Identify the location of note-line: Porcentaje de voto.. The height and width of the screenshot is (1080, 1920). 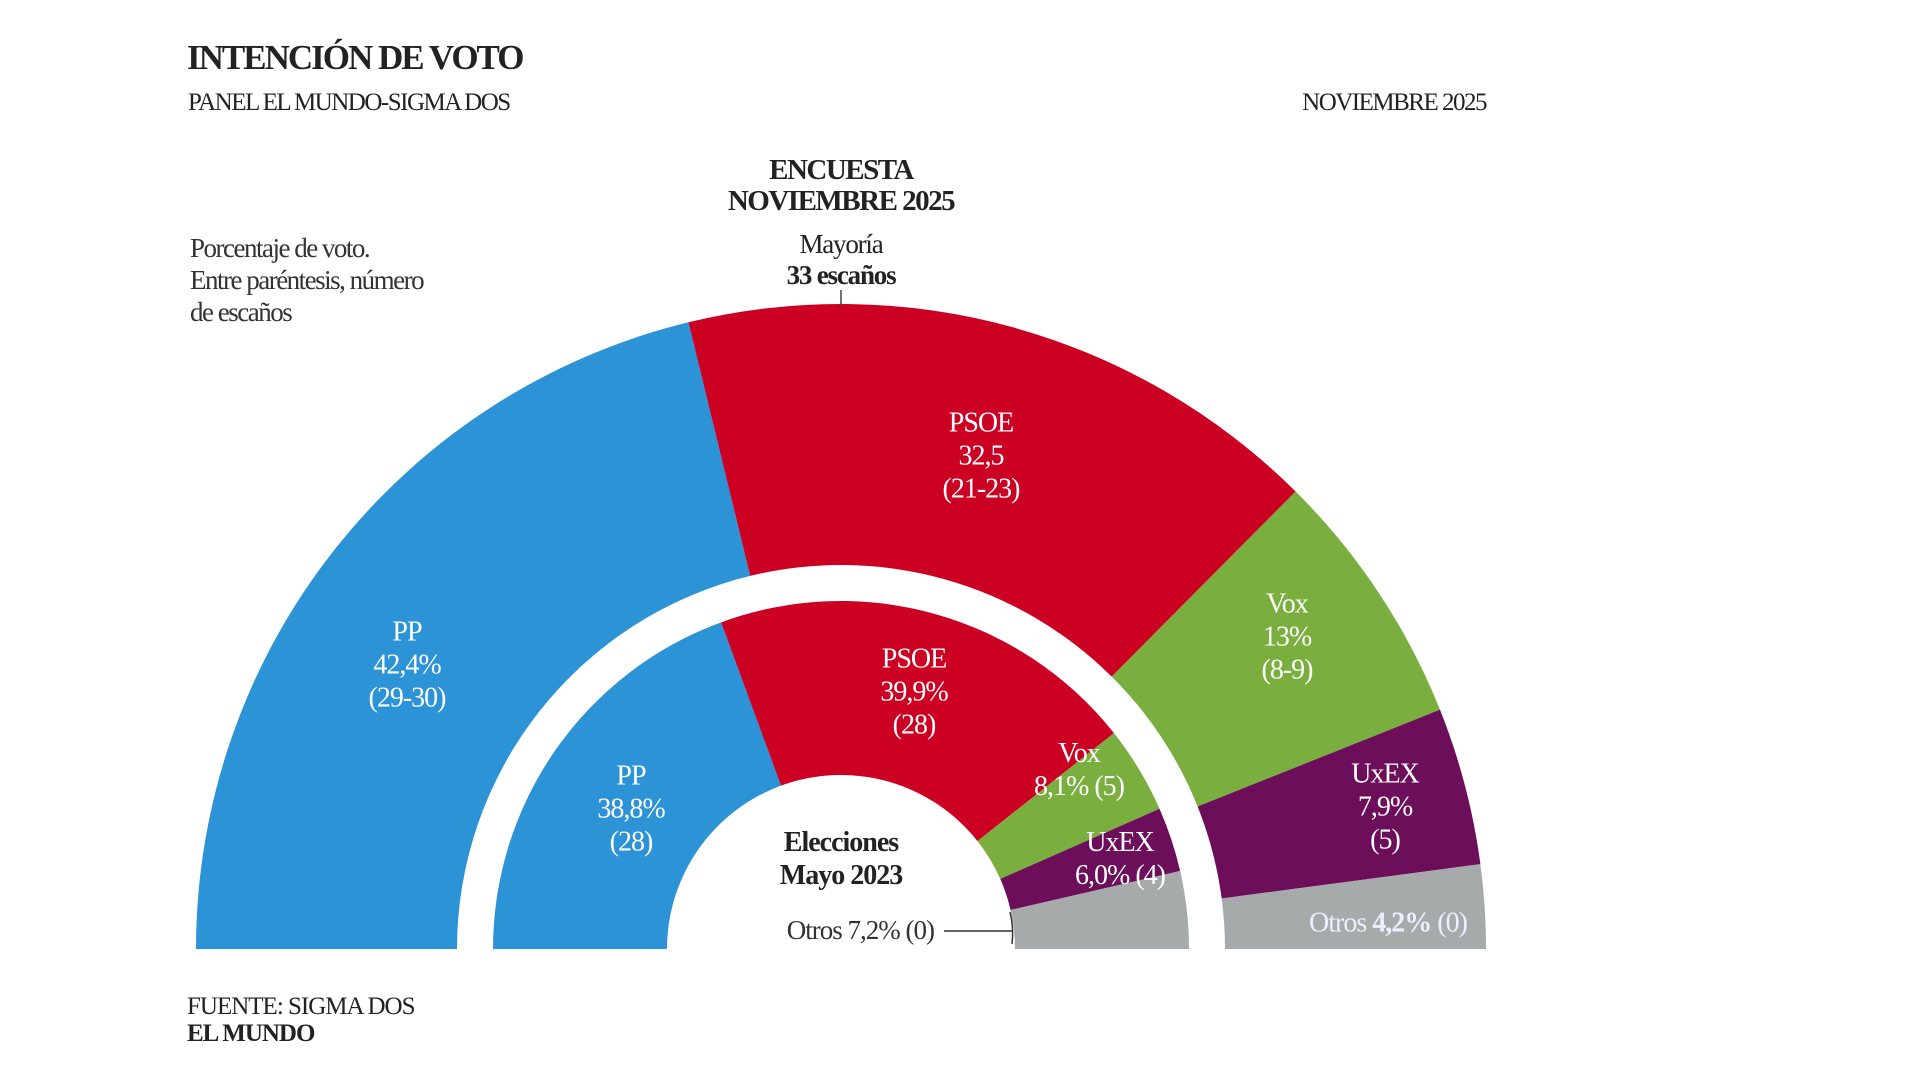
(280, 248).